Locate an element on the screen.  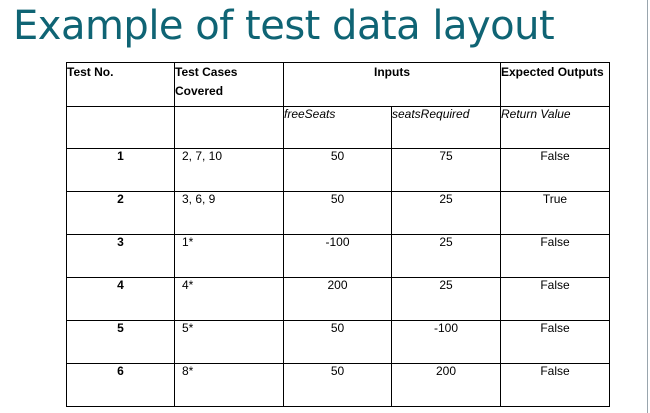
cell-free-seats: -100 is located at coordinates (337, 256).